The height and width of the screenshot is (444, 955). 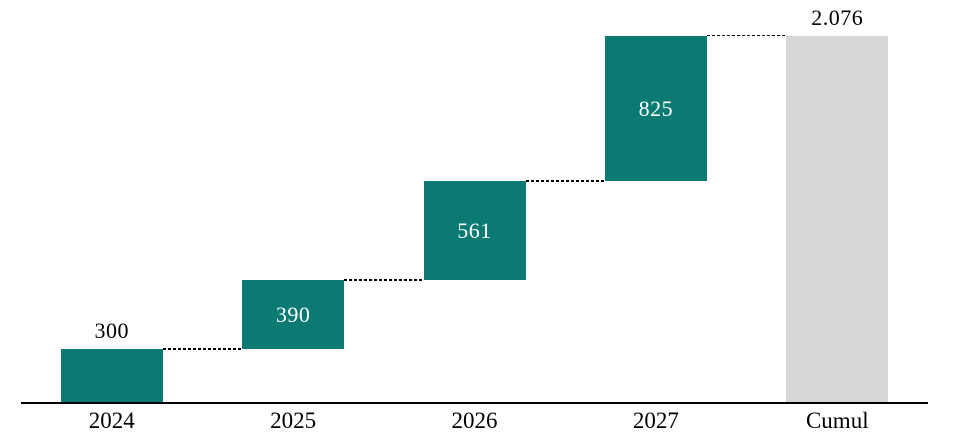 I want to click on bar-cumul, so click(x=837, y=219).